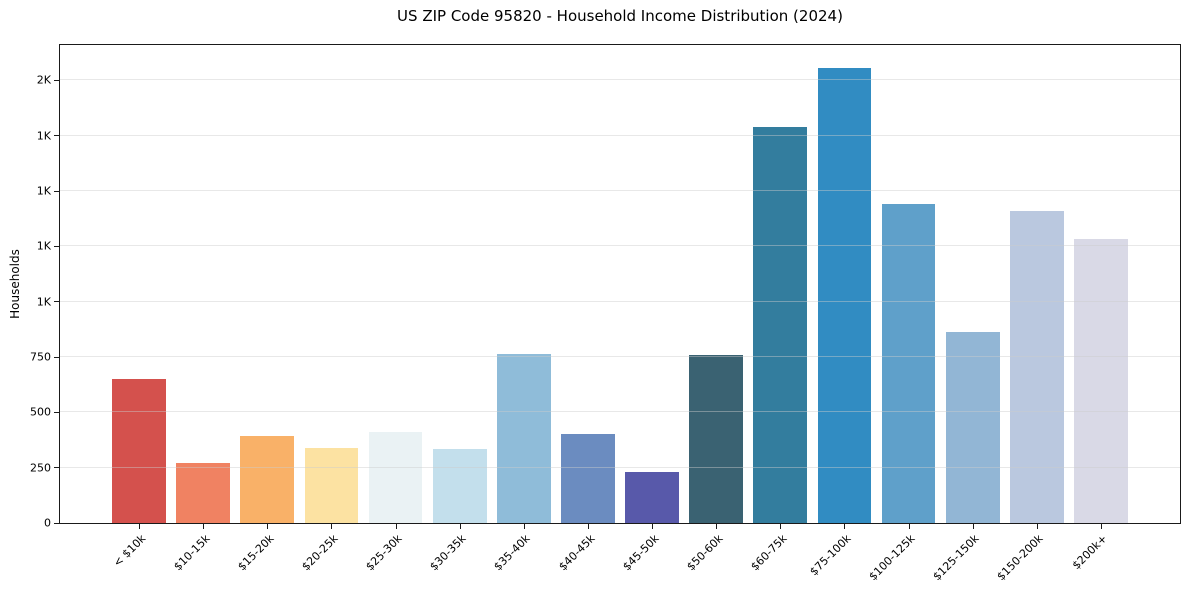 This screenshot has height=590, width=1189. I want to click on x-tick-label: $40-45k, so click(576, 553).